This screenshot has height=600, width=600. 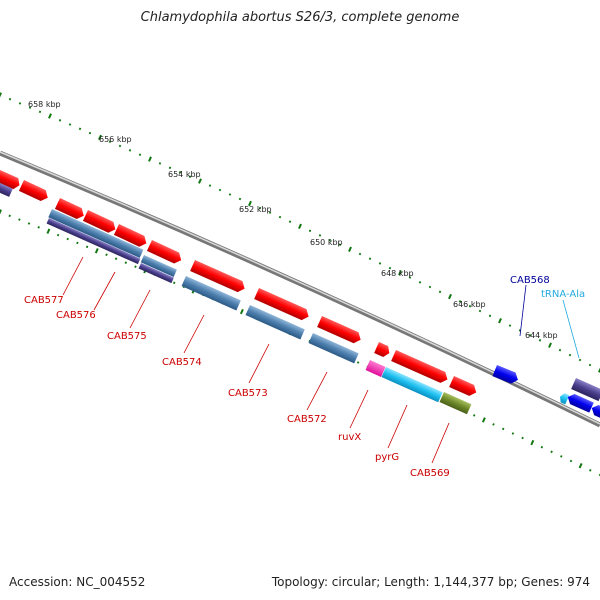 What do you see at coordinates (182, 362) in the screenshot?
I see `gene-label: CAB574` at bounding box center [182, 362].